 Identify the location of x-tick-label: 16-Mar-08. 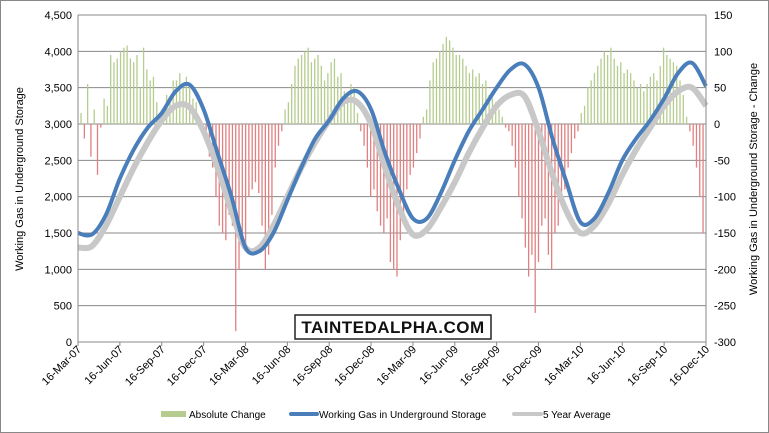
(229, 366).